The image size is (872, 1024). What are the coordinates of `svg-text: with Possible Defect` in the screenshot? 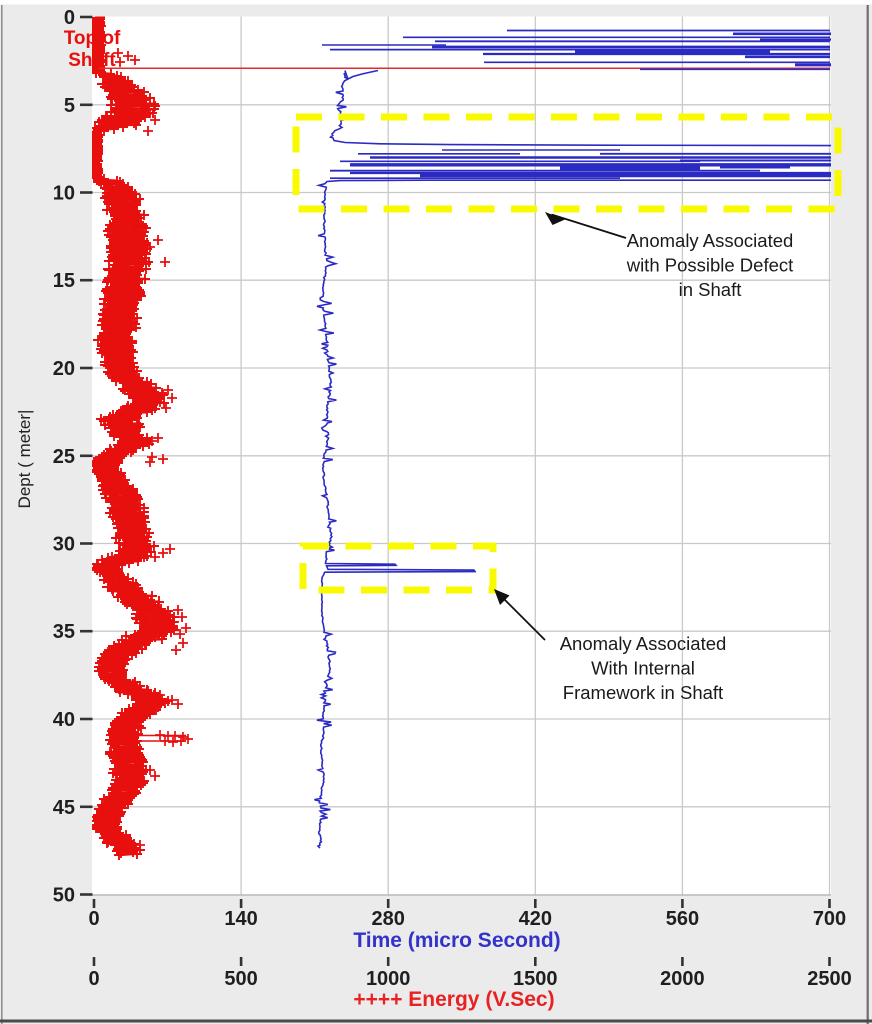 It's located at (710, 265).